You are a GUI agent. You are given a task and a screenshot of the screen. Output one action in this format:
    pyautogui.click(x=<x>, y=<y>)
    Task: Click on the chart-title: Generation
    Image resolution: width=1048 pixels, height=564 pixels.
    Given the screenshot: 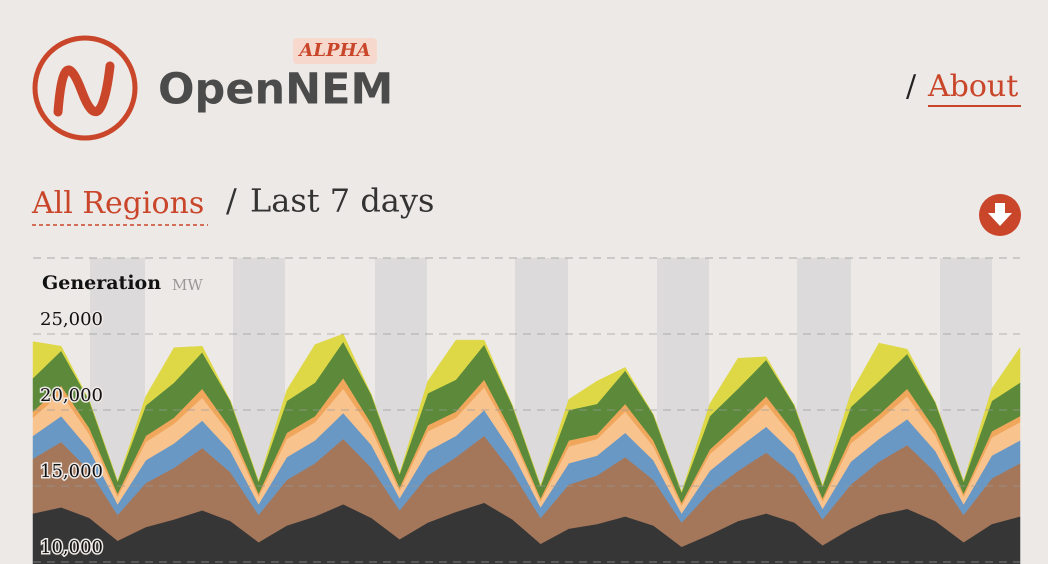 What is the action you would take?
    pyautogui.click(x=101, y=283)
    